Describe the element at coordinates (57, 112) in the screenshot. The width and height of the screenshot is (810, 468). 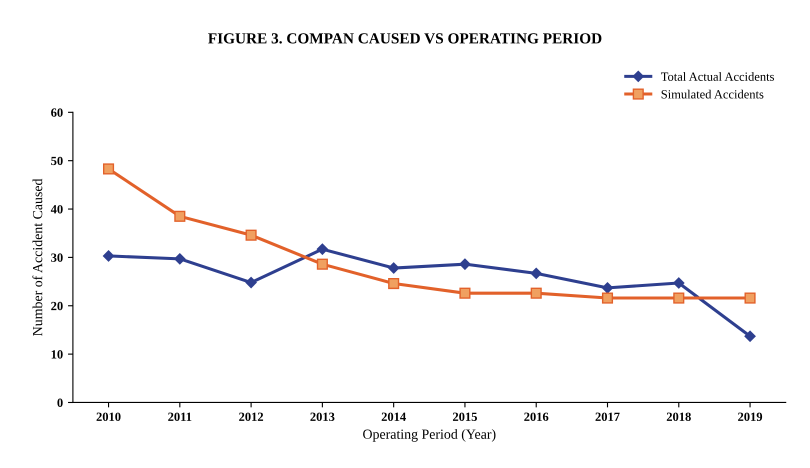
I see `y-tick-label: 60` at that location.